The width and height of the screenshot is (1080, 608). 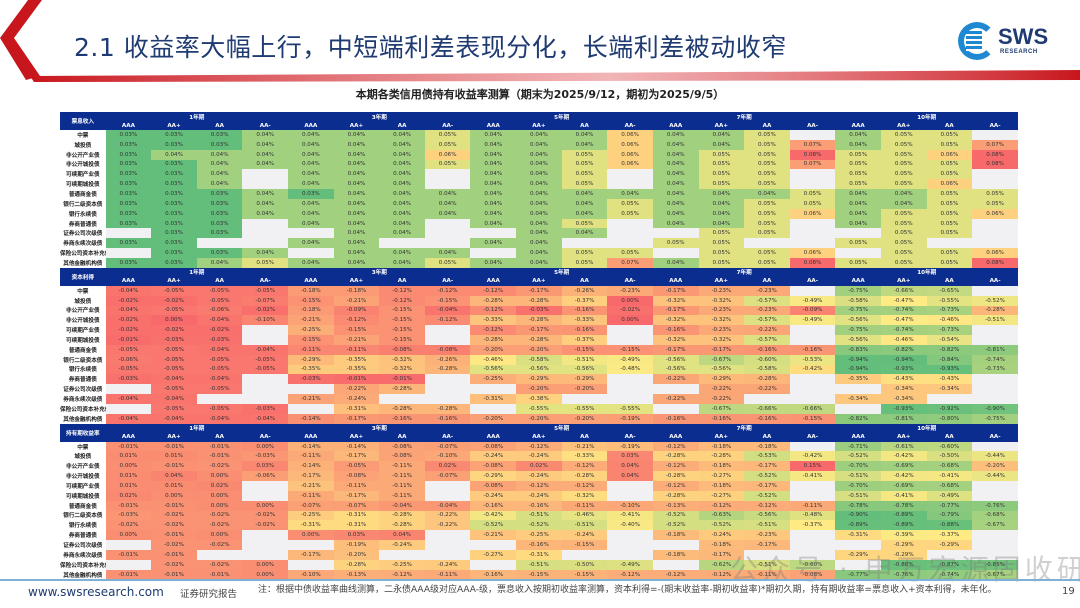 I want to click on row-label: 中票, so click(x=83, y=290).